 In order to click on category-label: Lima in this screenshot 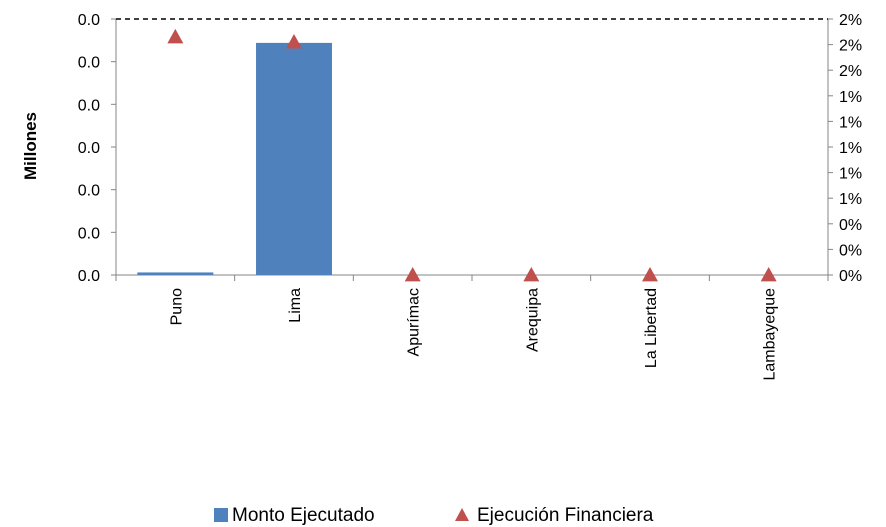, I will do `click(295, 305)`.